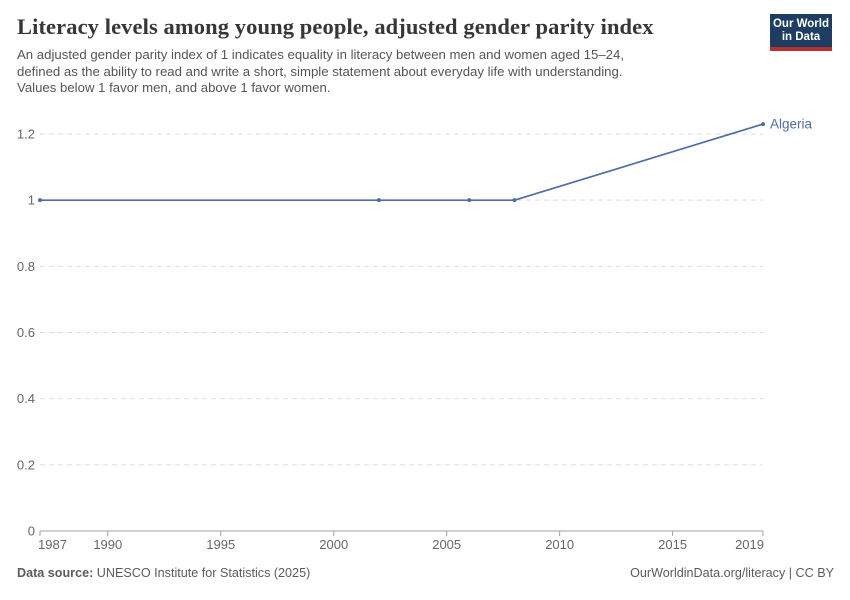  Describe the element at coordinates (559, 544) in the screenshot. I see `x-axis-label: 2010` at that location.